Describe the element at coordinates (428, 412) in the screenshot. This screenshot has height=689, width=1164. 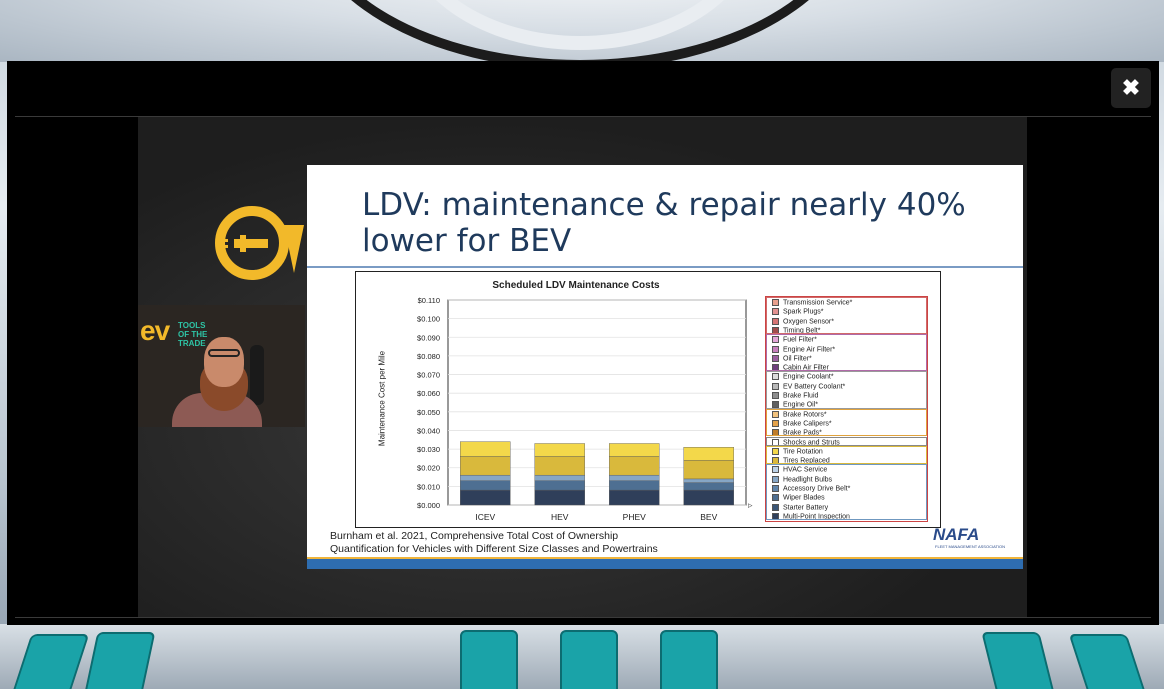
I see `y-tick-label: $0.050` at that location.